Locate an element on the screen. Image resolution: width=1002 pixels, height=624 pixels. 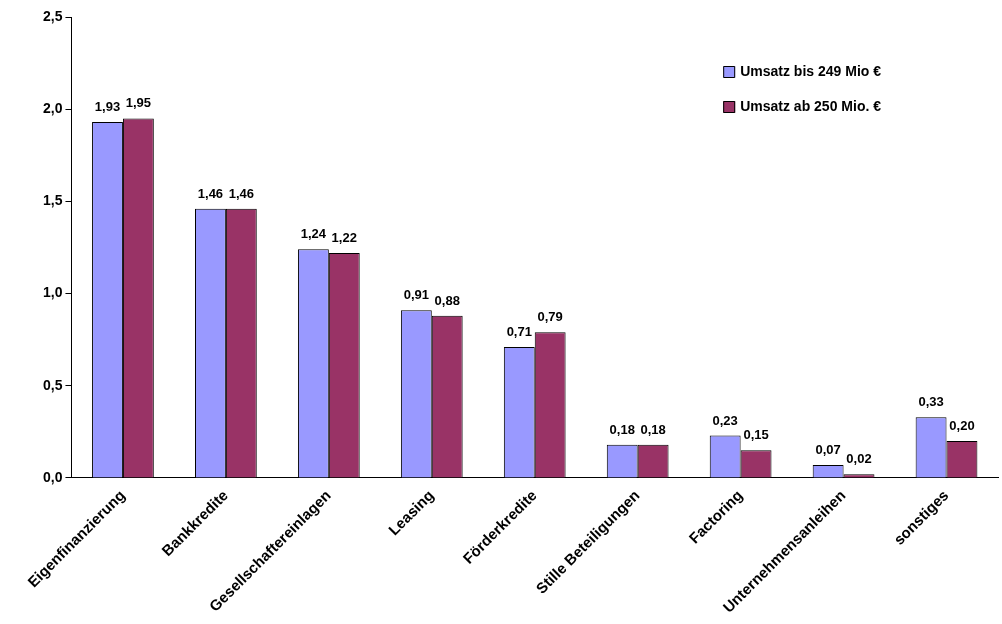
legend-label: Umsatz bis 249 Mio € is located at coordinates (811, 70).